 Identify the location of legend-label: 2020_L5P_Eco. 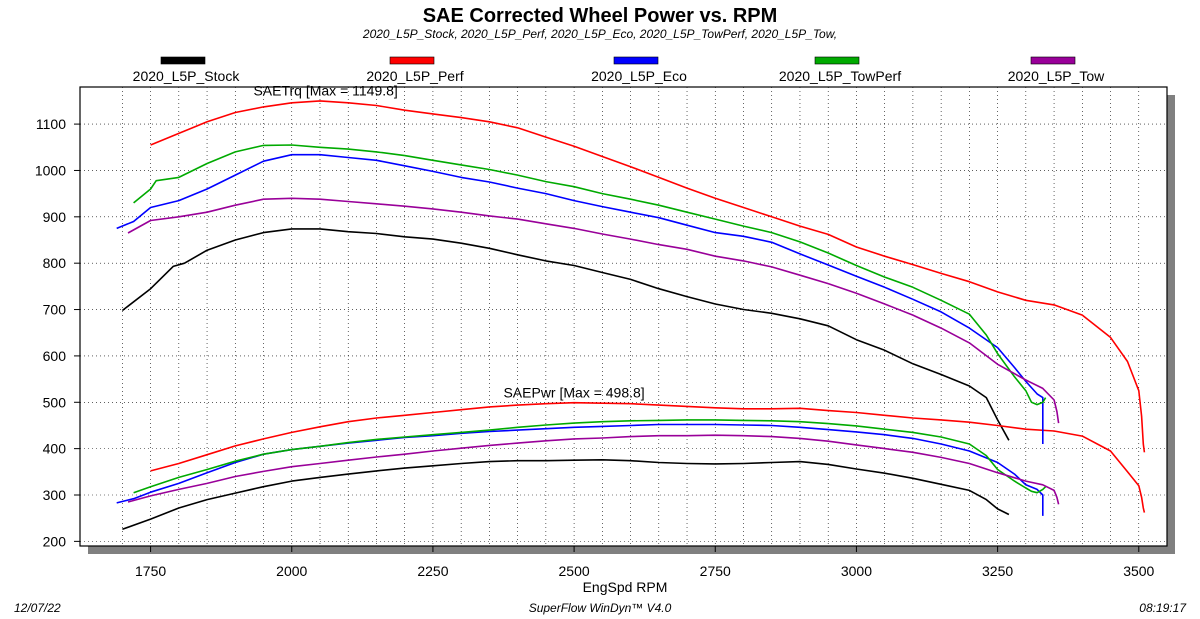
(639, 76).